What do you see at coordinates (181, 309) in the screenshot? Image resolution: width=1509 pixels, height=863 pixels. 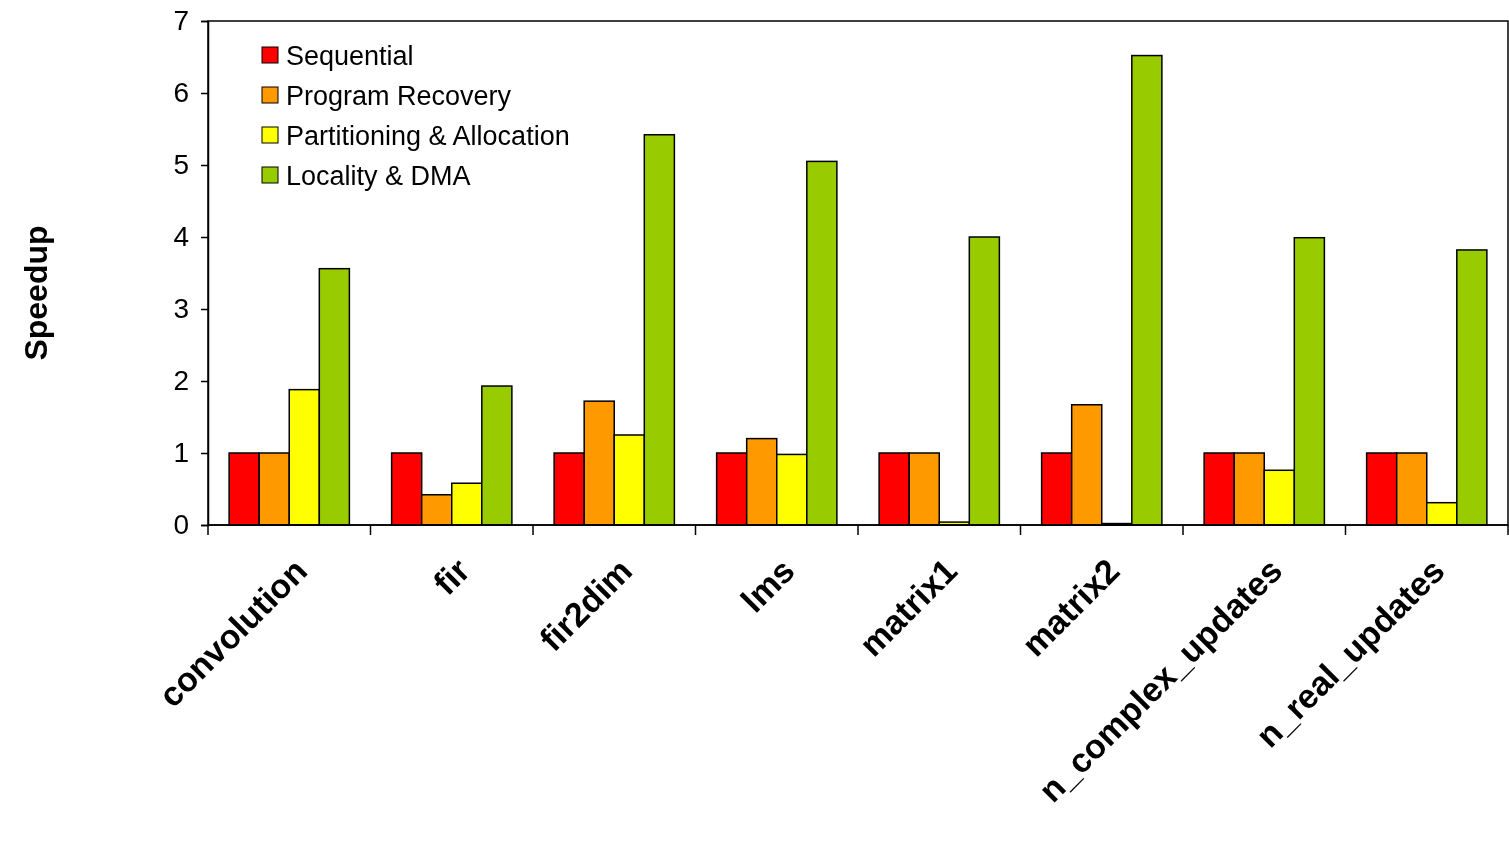 I see `y-tick-label: 3` at bounding box center [181, 309].